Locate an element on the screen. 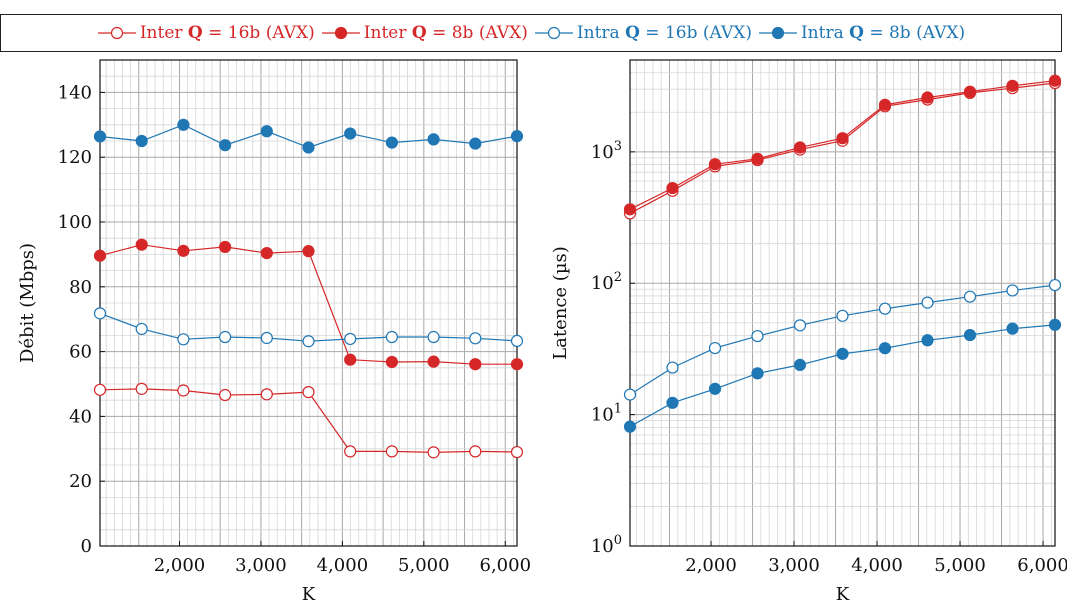 The width and height of the screenshot is (1067, 608). y-tick-label: 60 is located at coordinates (80, 352).